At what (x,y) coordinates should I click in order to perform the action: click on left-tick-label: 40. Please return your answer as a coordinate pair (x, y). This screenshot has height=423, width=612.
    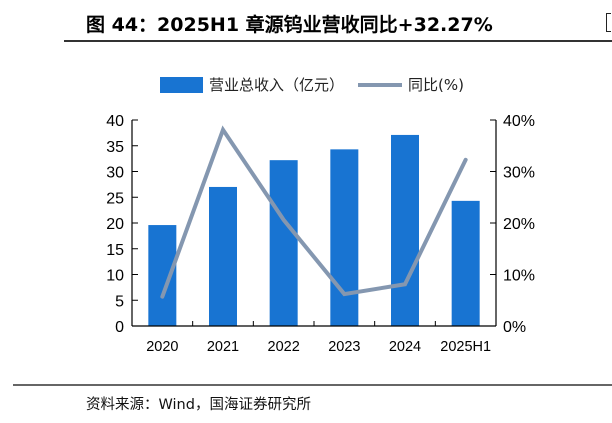
    Looking at the image, I should click on (115, 121).